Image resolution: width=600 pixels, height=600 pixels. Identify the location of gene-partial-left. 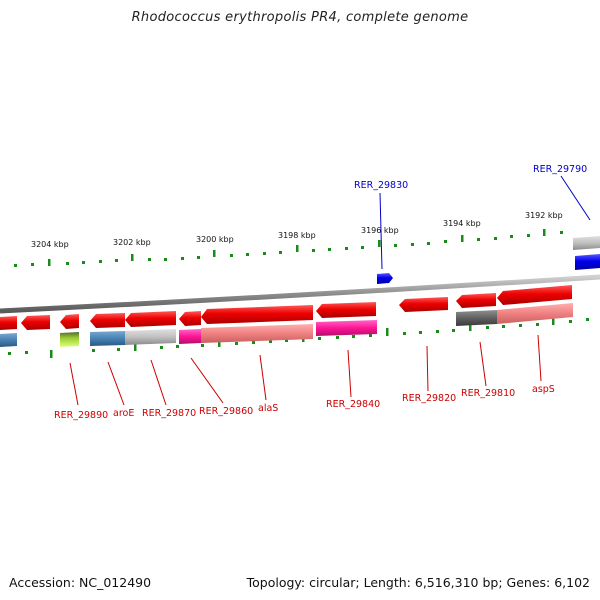
(8, 323).